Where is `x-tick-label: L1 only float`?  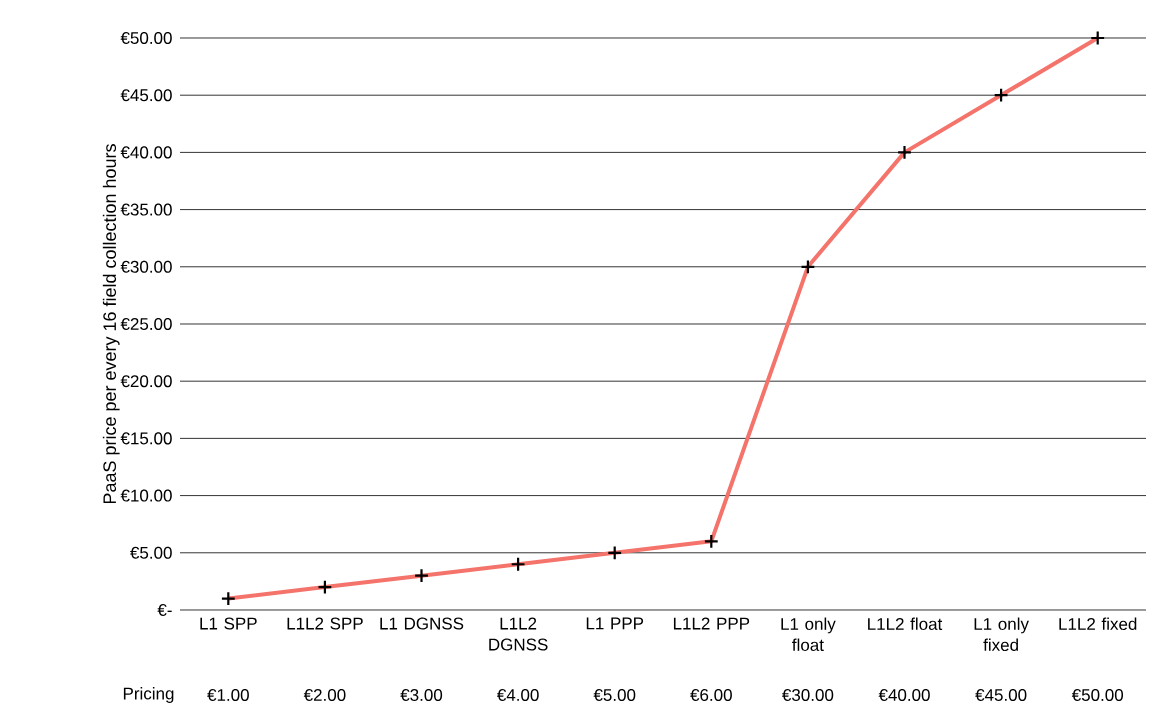
x-tick-label: L1 only float is located at coordinates (808, 634).